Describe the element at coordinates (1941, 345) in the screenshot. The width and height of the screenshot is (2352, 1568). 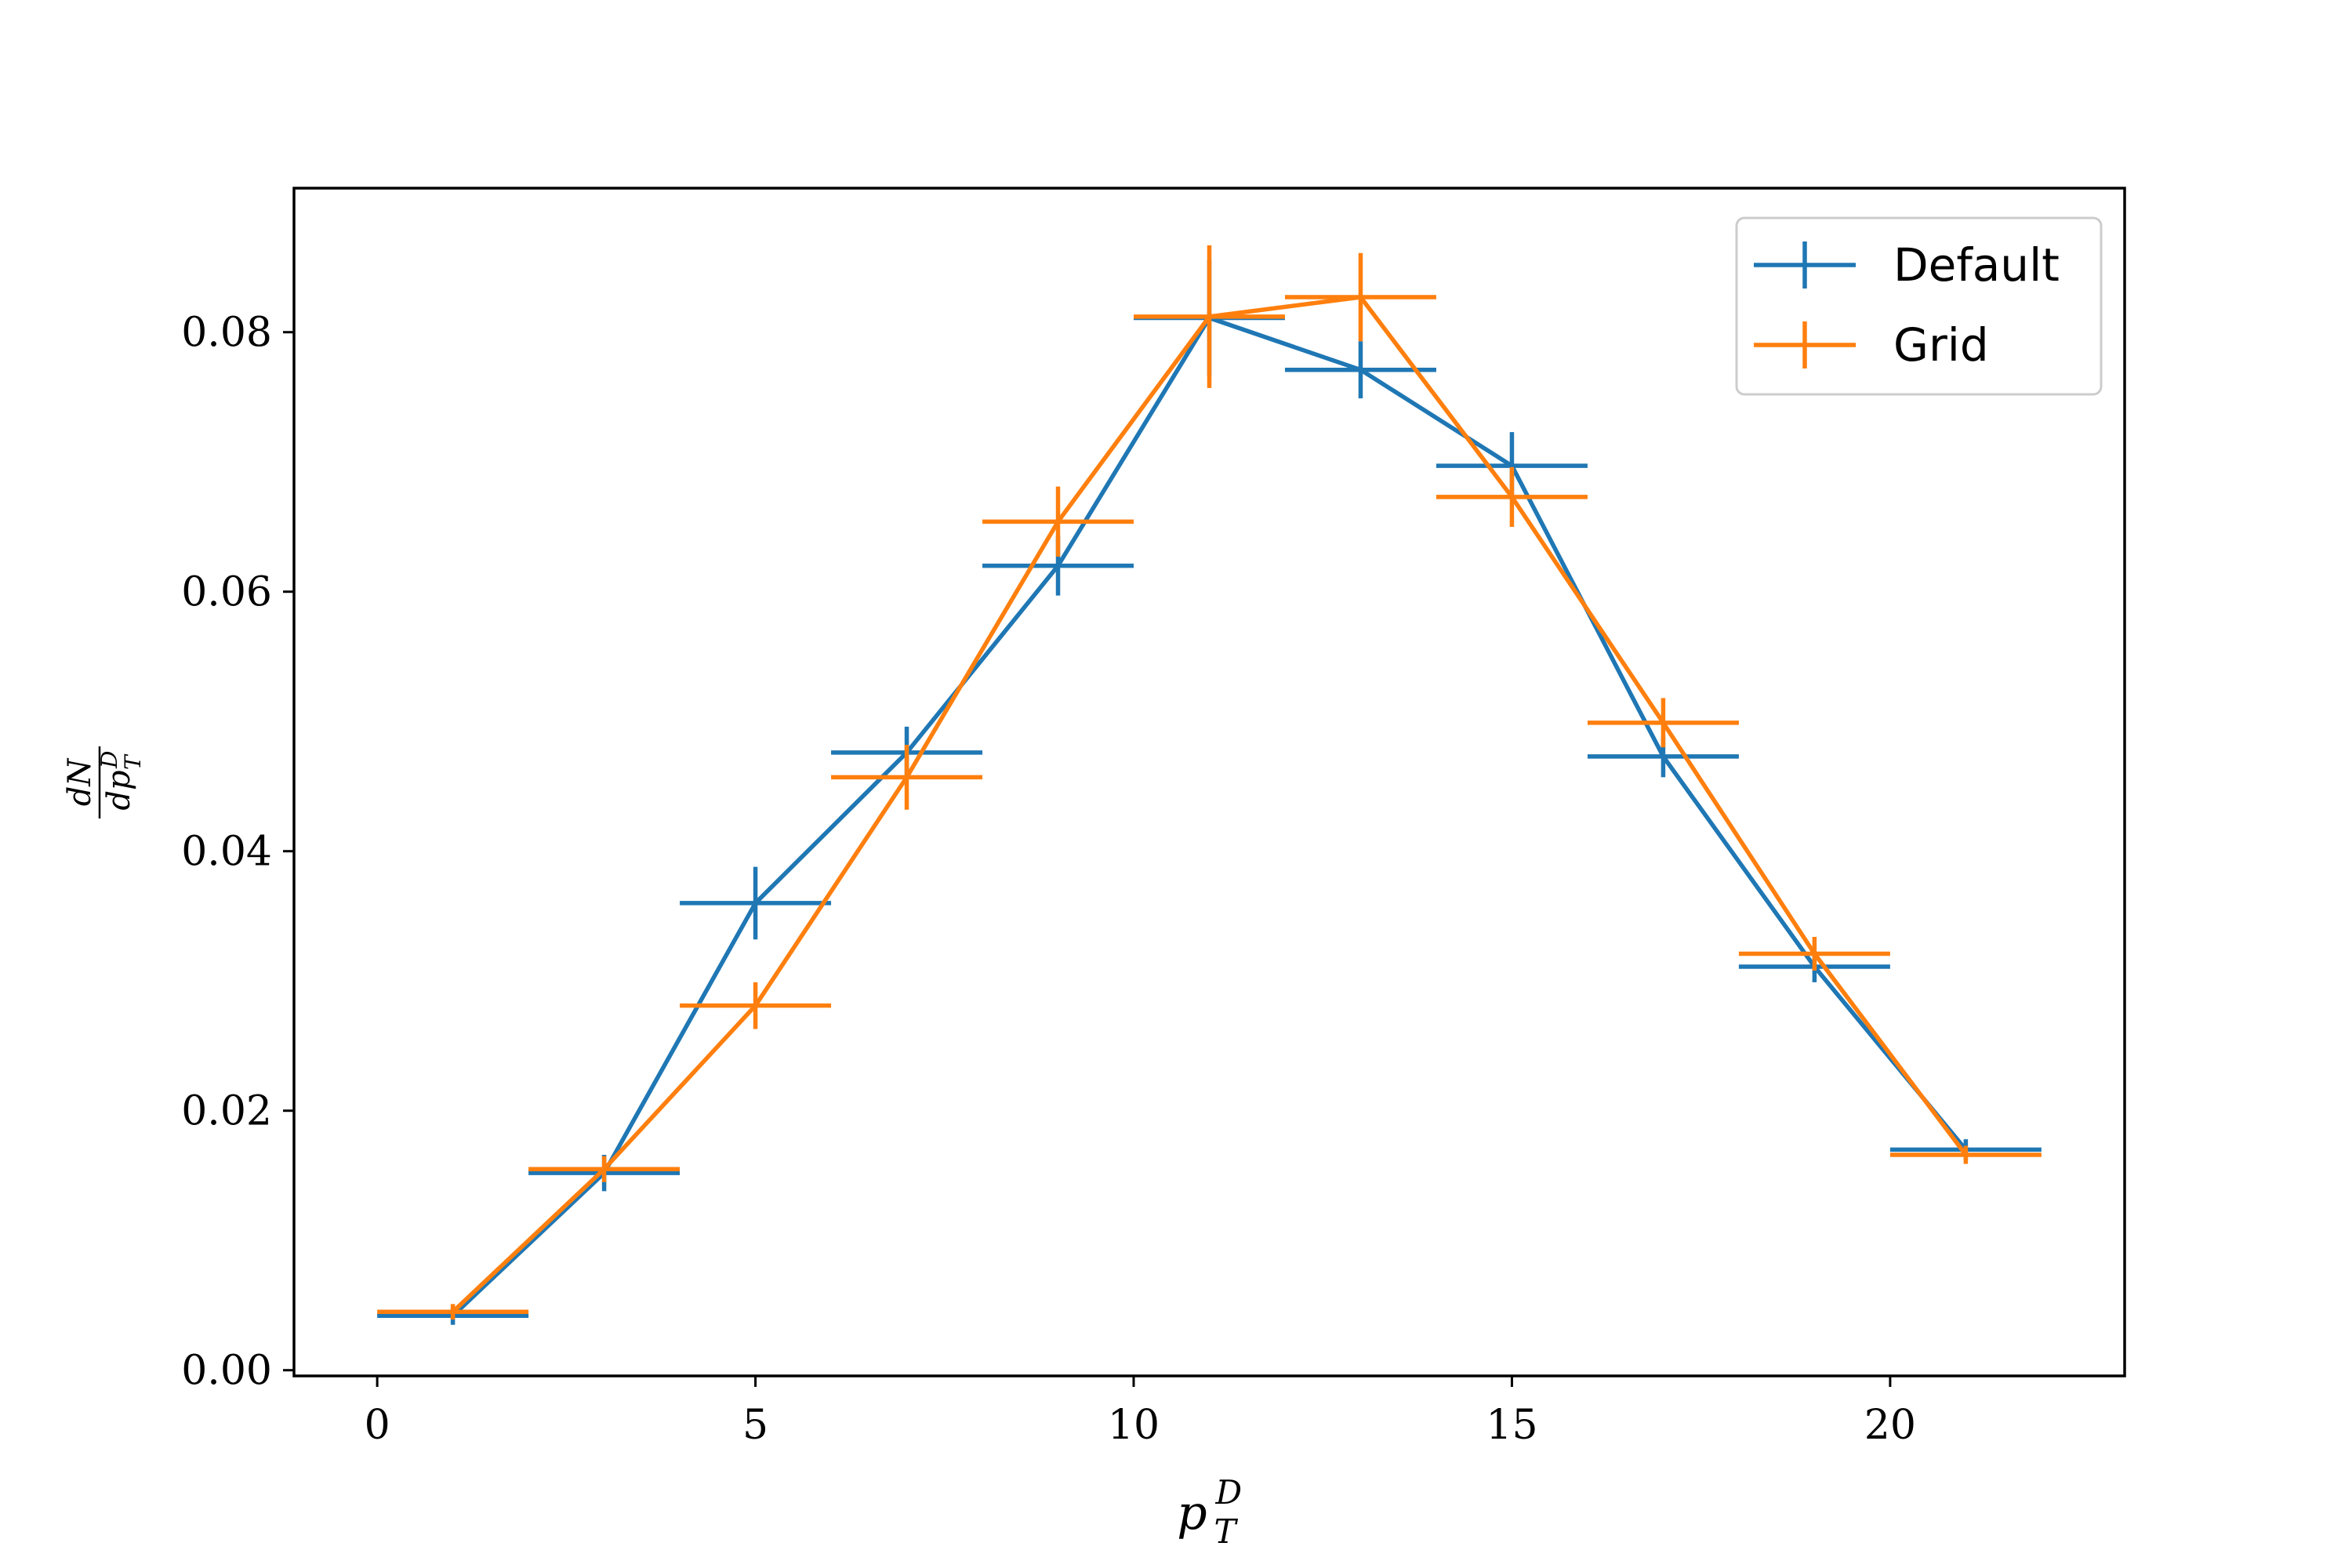
I see `legend-label: Grid` at that location.